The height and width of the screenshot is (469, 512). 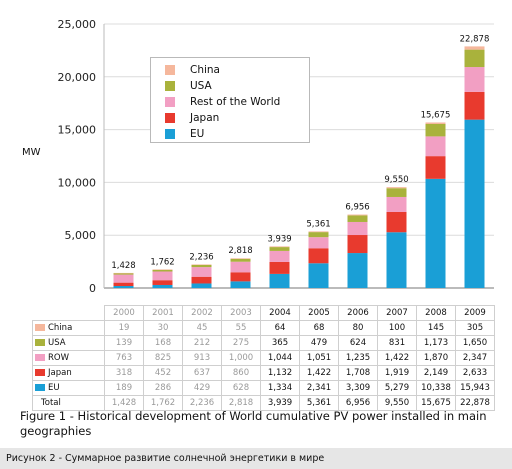 What do you see at coordinates (197, 134) in the screenshot?
I see `legend-label: EU` at bounding box center [197, 134].